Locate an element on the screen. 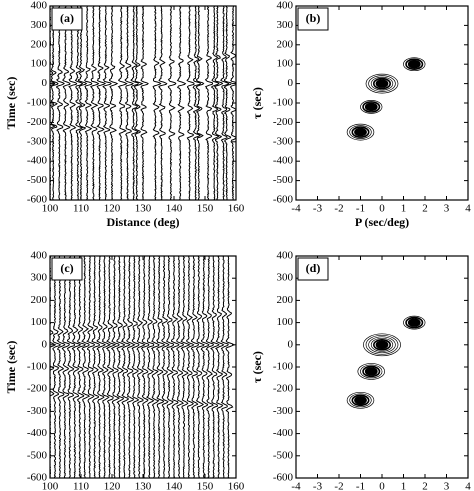  plot-area is located at coordinates (386, 99).